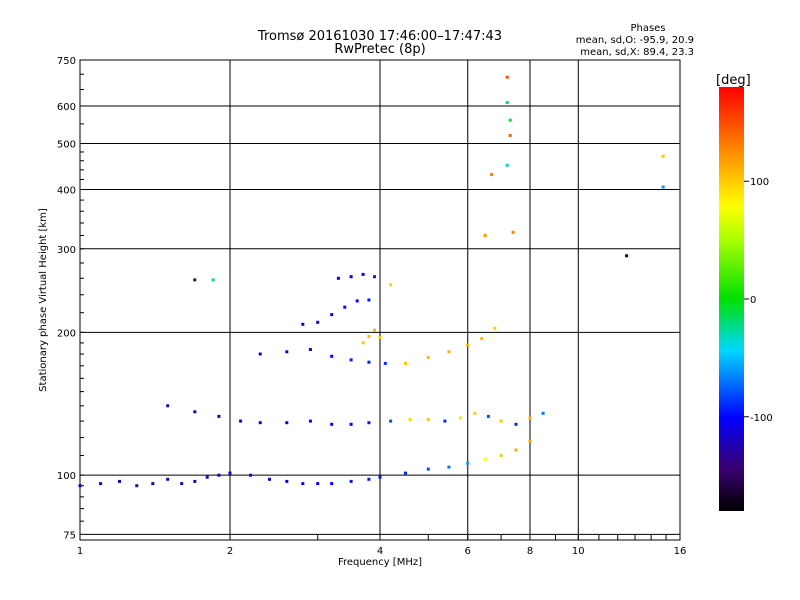  Describe the element at coordinates (230, 551) in the screenshot. I see `x-tick-label: 2` at that location.